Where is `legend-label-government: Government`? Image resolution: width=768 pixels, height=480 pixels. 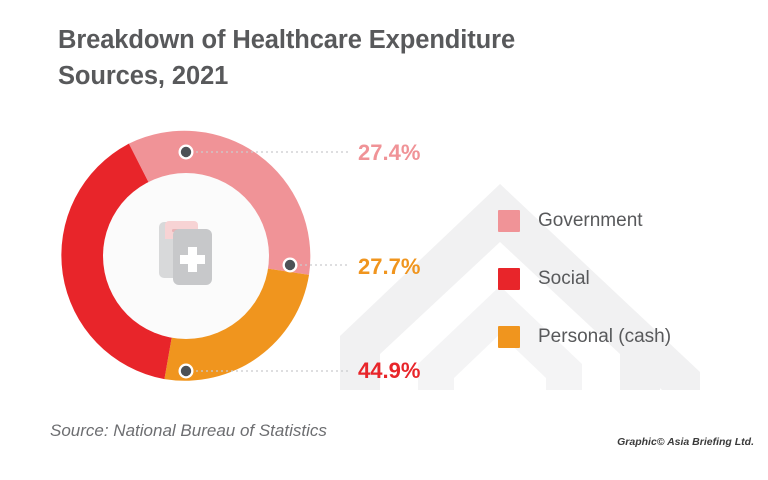
legend-label-government: Government is located at coordinates (590, 220).